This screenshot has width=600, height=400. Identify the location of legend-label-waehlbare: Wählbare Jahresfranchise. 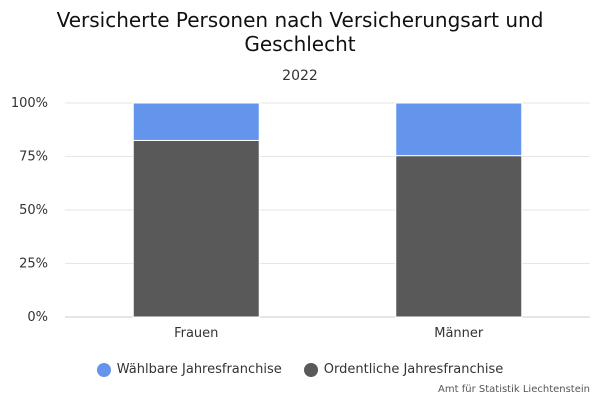
(199, 369).